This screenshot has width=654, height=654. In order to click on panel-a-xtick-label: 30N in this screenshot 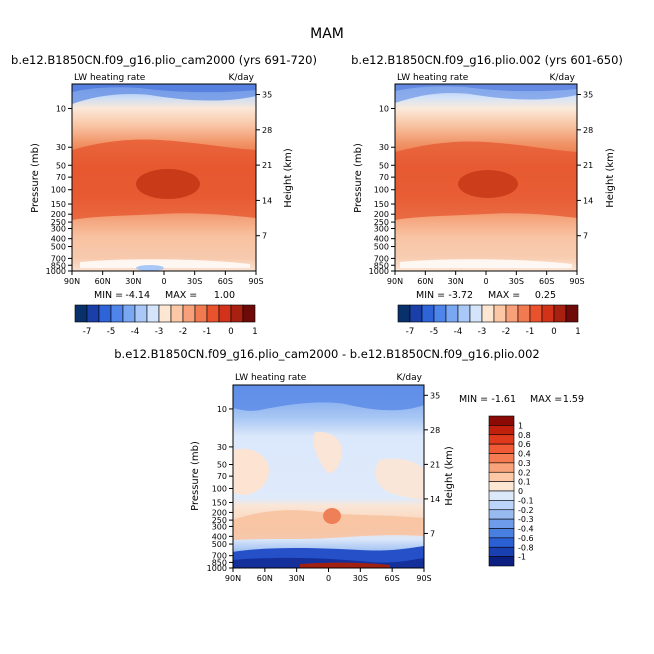, I will do `click(133, 281)`.